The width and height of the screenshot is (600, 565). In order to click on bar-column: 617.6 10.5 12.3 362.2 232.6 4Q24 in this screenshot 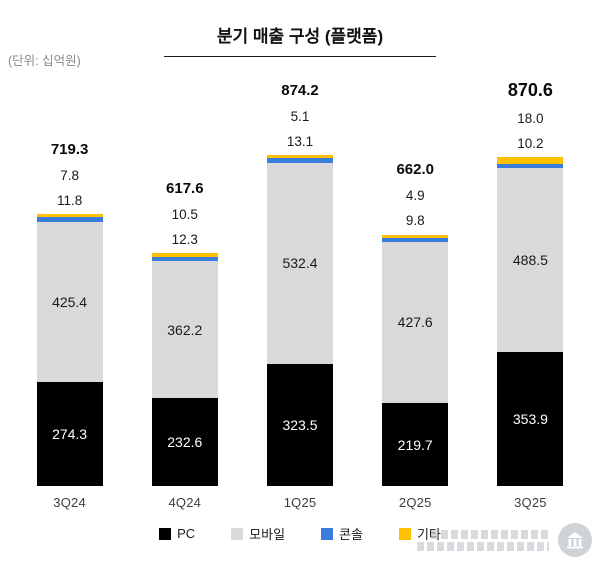, I will do `click(184, 296)`.